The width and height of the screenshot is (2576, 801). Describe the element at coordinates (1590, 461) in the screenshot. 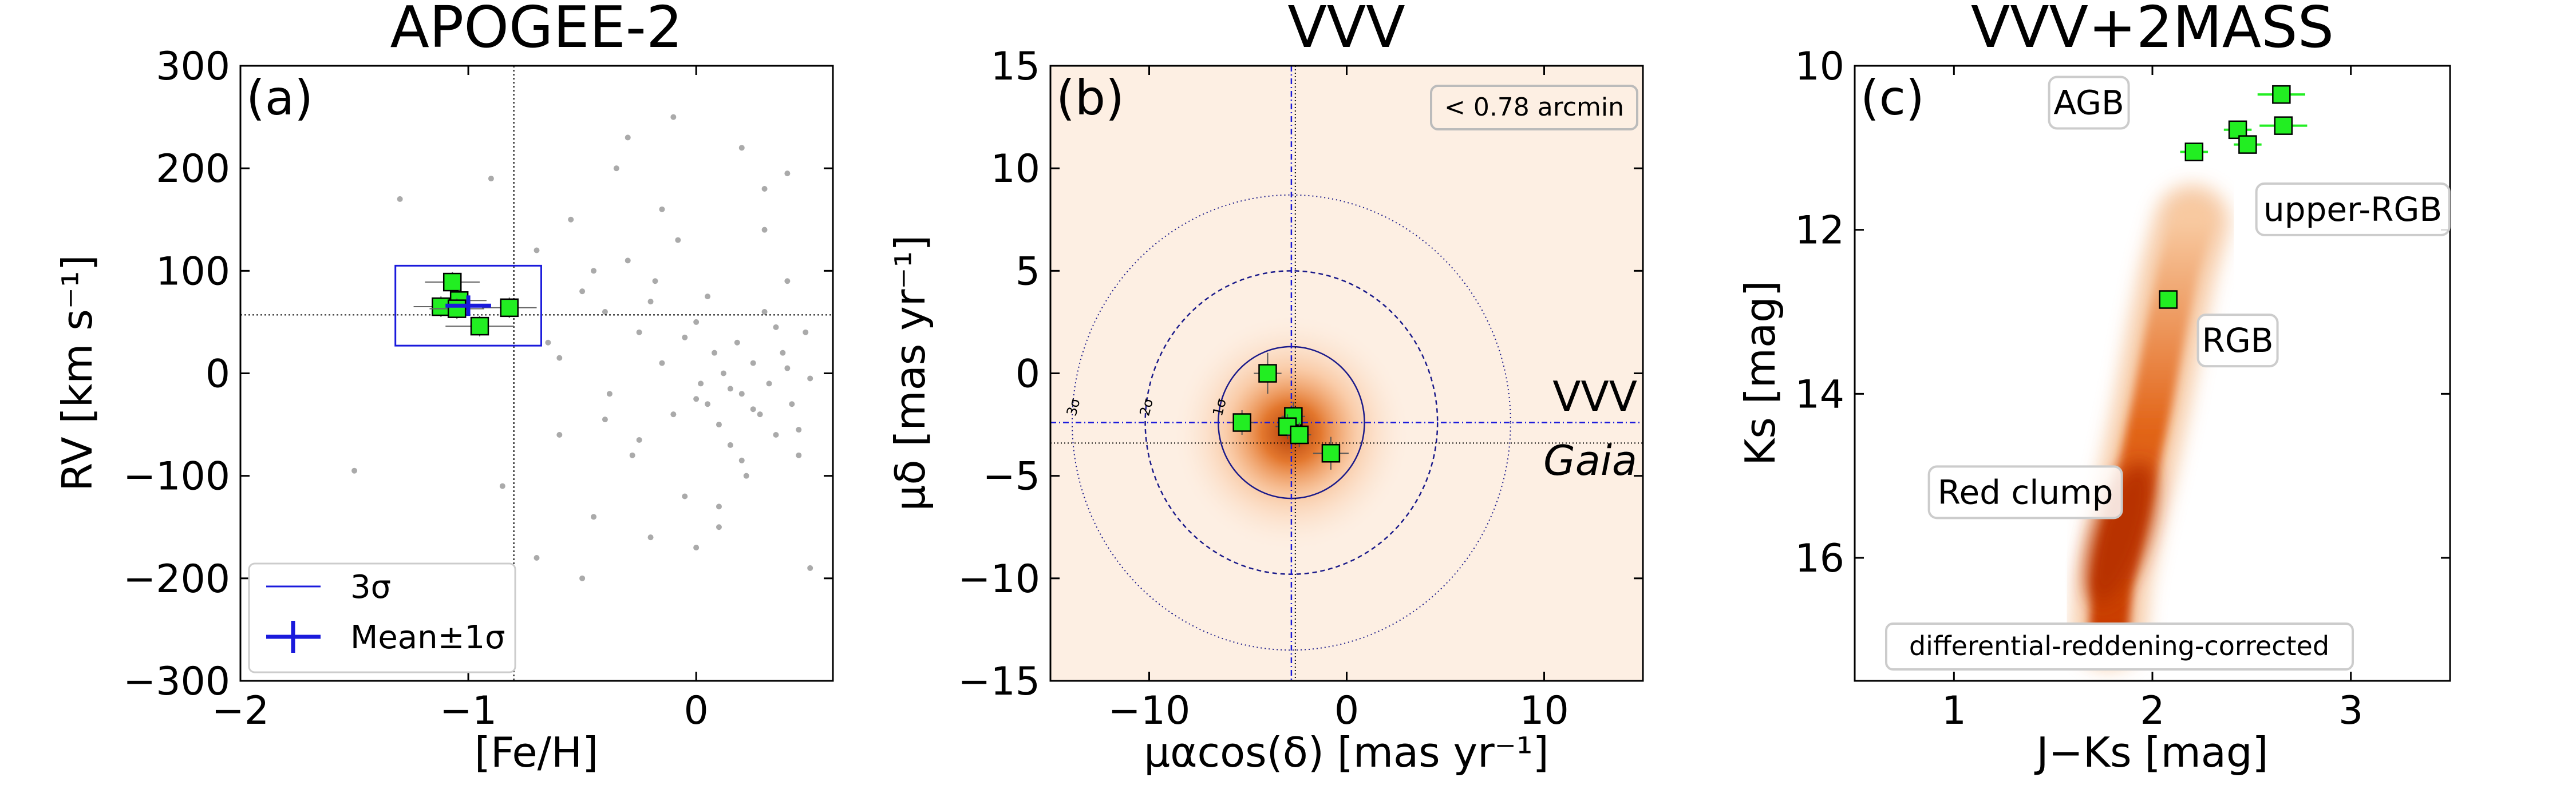

I see `gaia-label: Gaia` at that location.